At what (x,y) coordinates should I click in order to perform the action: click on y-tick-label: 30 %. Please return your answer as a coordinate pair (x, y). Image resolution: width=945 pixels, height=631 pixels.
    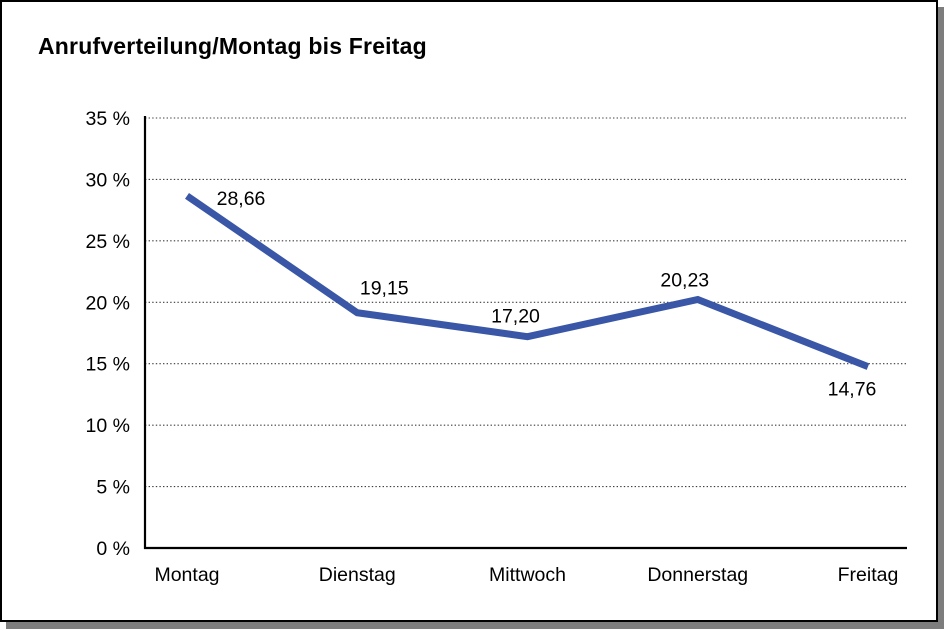
    Looking at the image, I should click on (108, 180).